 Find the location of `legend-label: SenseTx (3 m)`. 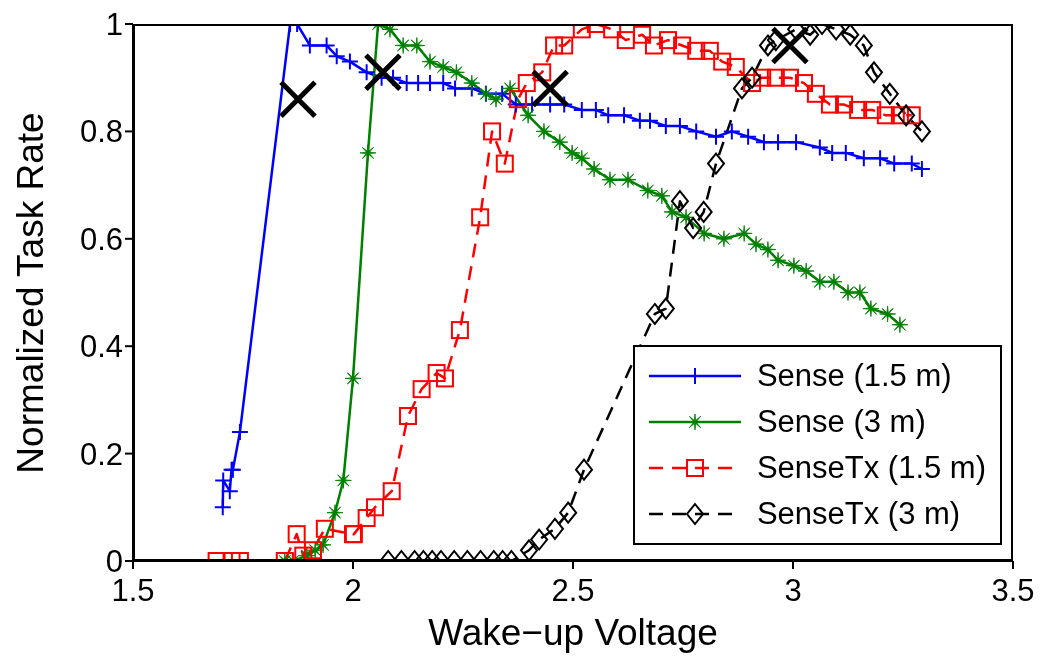

legend-label: SenseTx (3 m) is located at coordinates (858, 514).